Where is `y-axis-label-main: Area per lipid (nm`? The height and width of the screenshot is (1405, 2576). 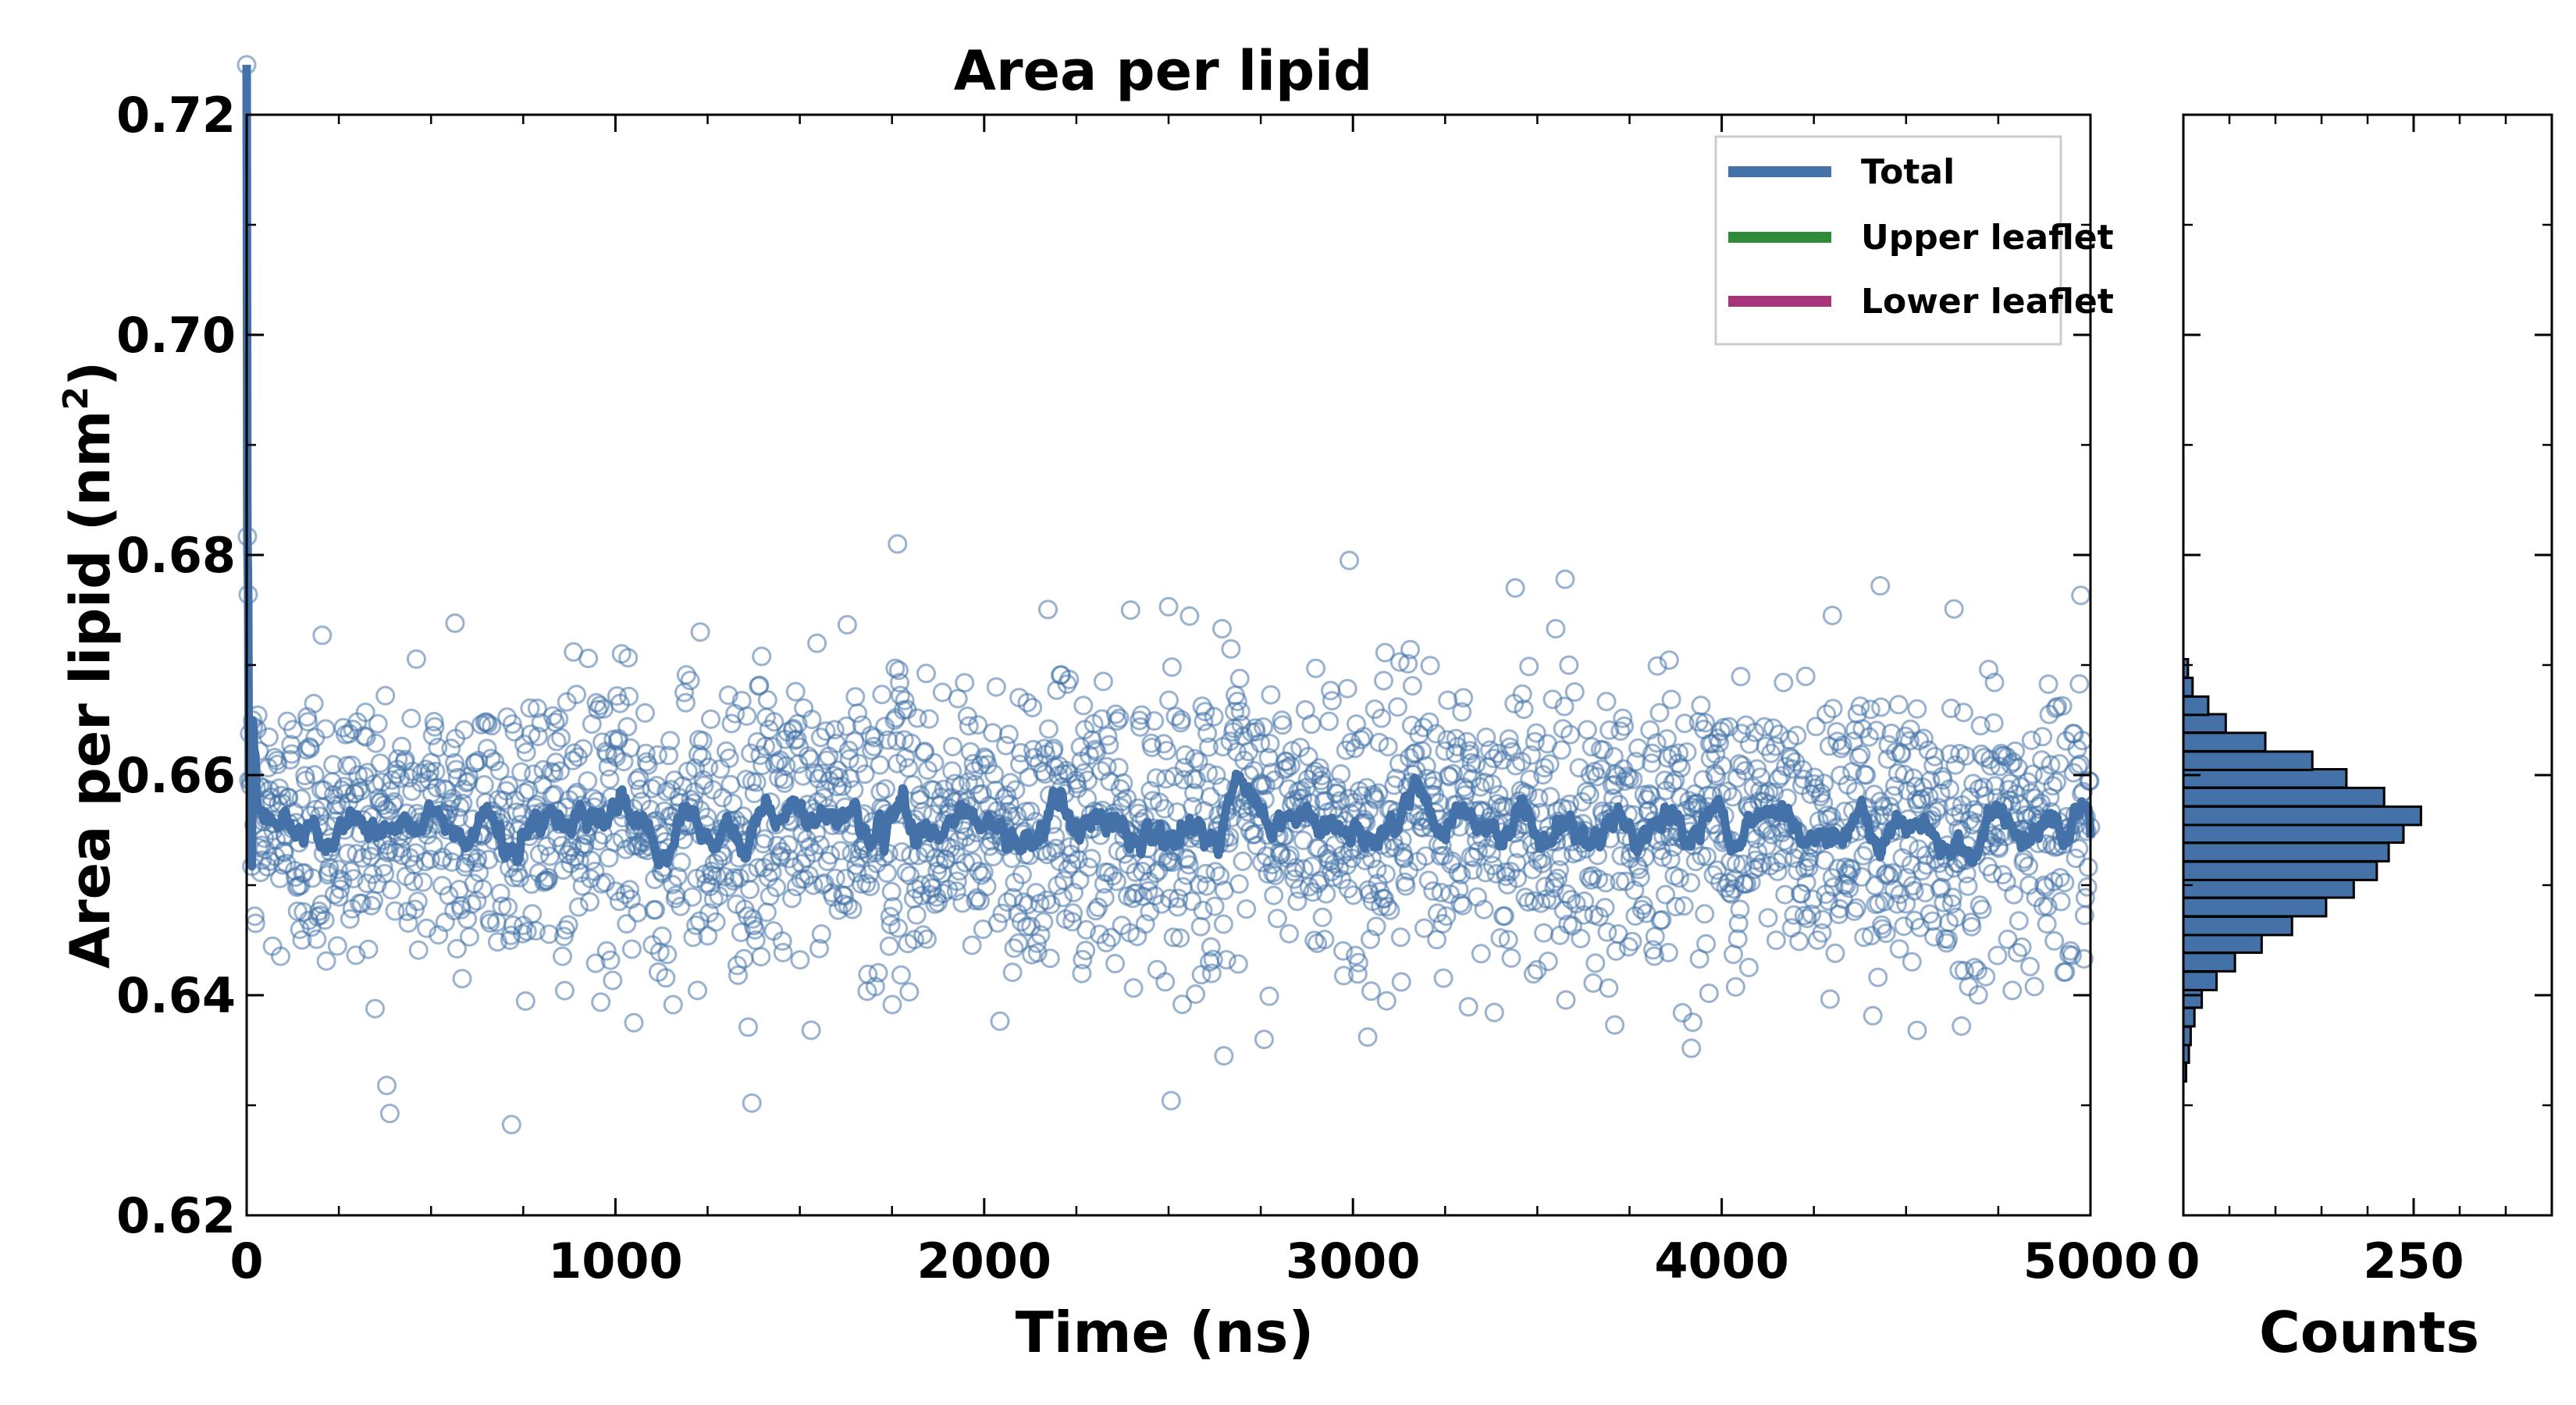
y-axis-label-main: Area per lipid (nm is located at coordinates (91, 690).